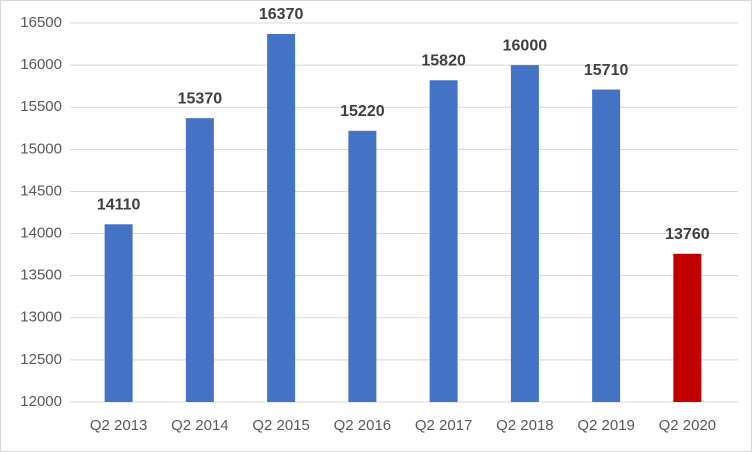 This screenshot has width=752, height=452. What do you see at coordinates (688, 425) in the screenshot?
I see `x-tick-label: Q2 2020` at bounding box center [688, 425].